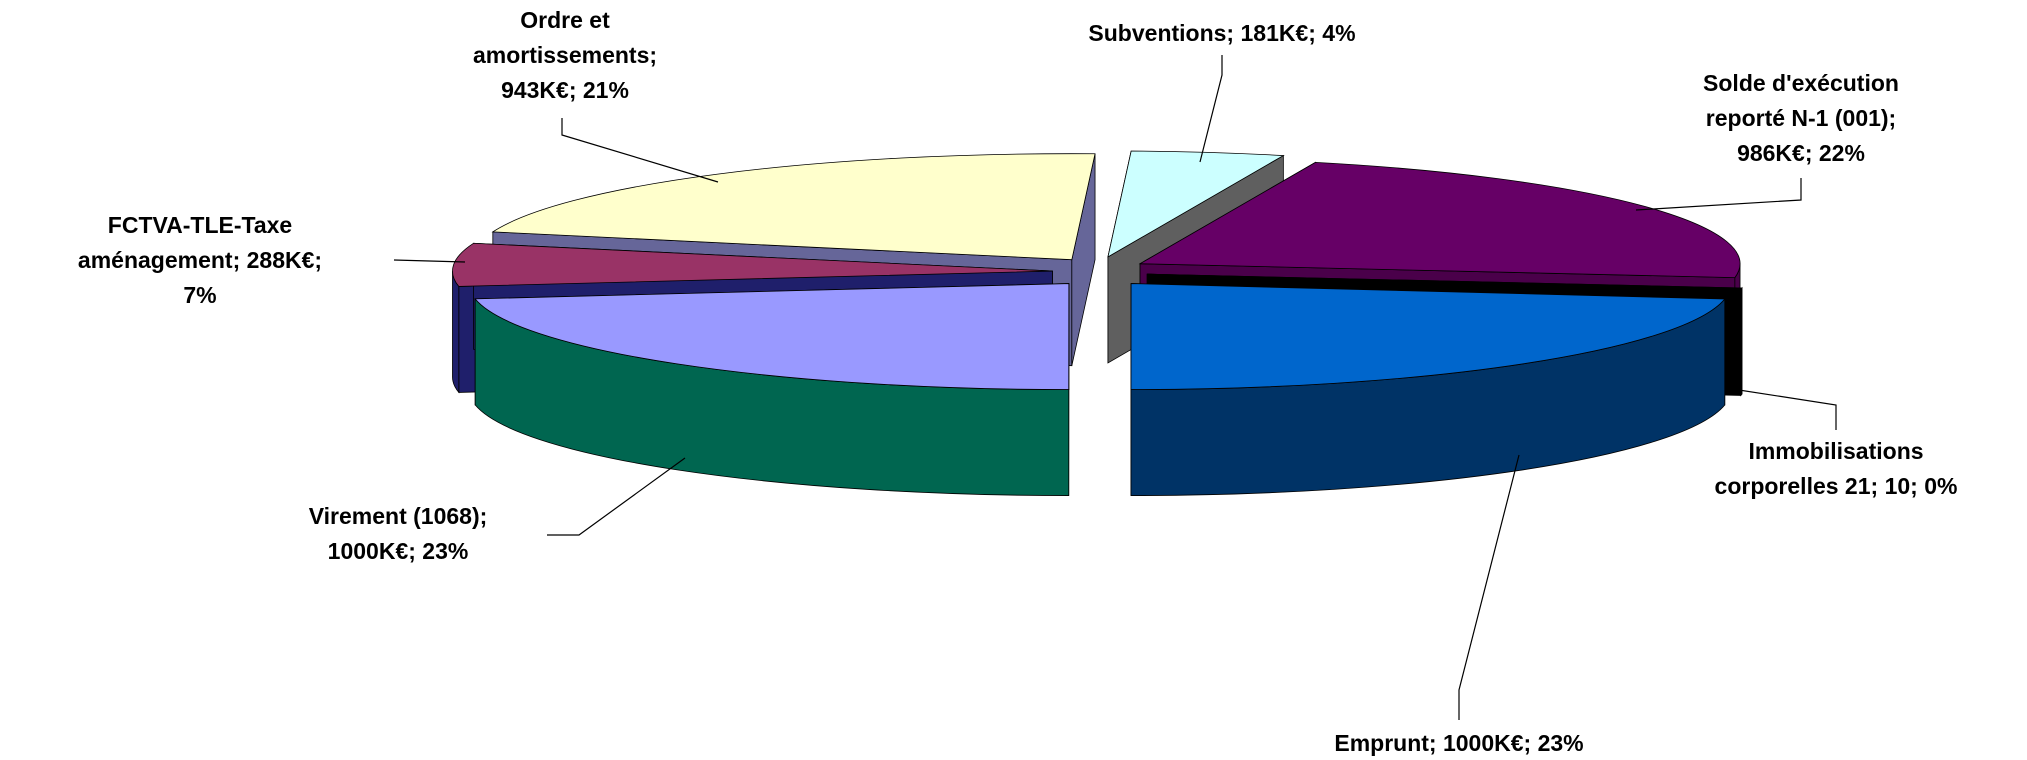  What do you see at coordinates (565, 55) in the screenshot?
I see `data-label: amortissements;` at bounding box center [565, 55].